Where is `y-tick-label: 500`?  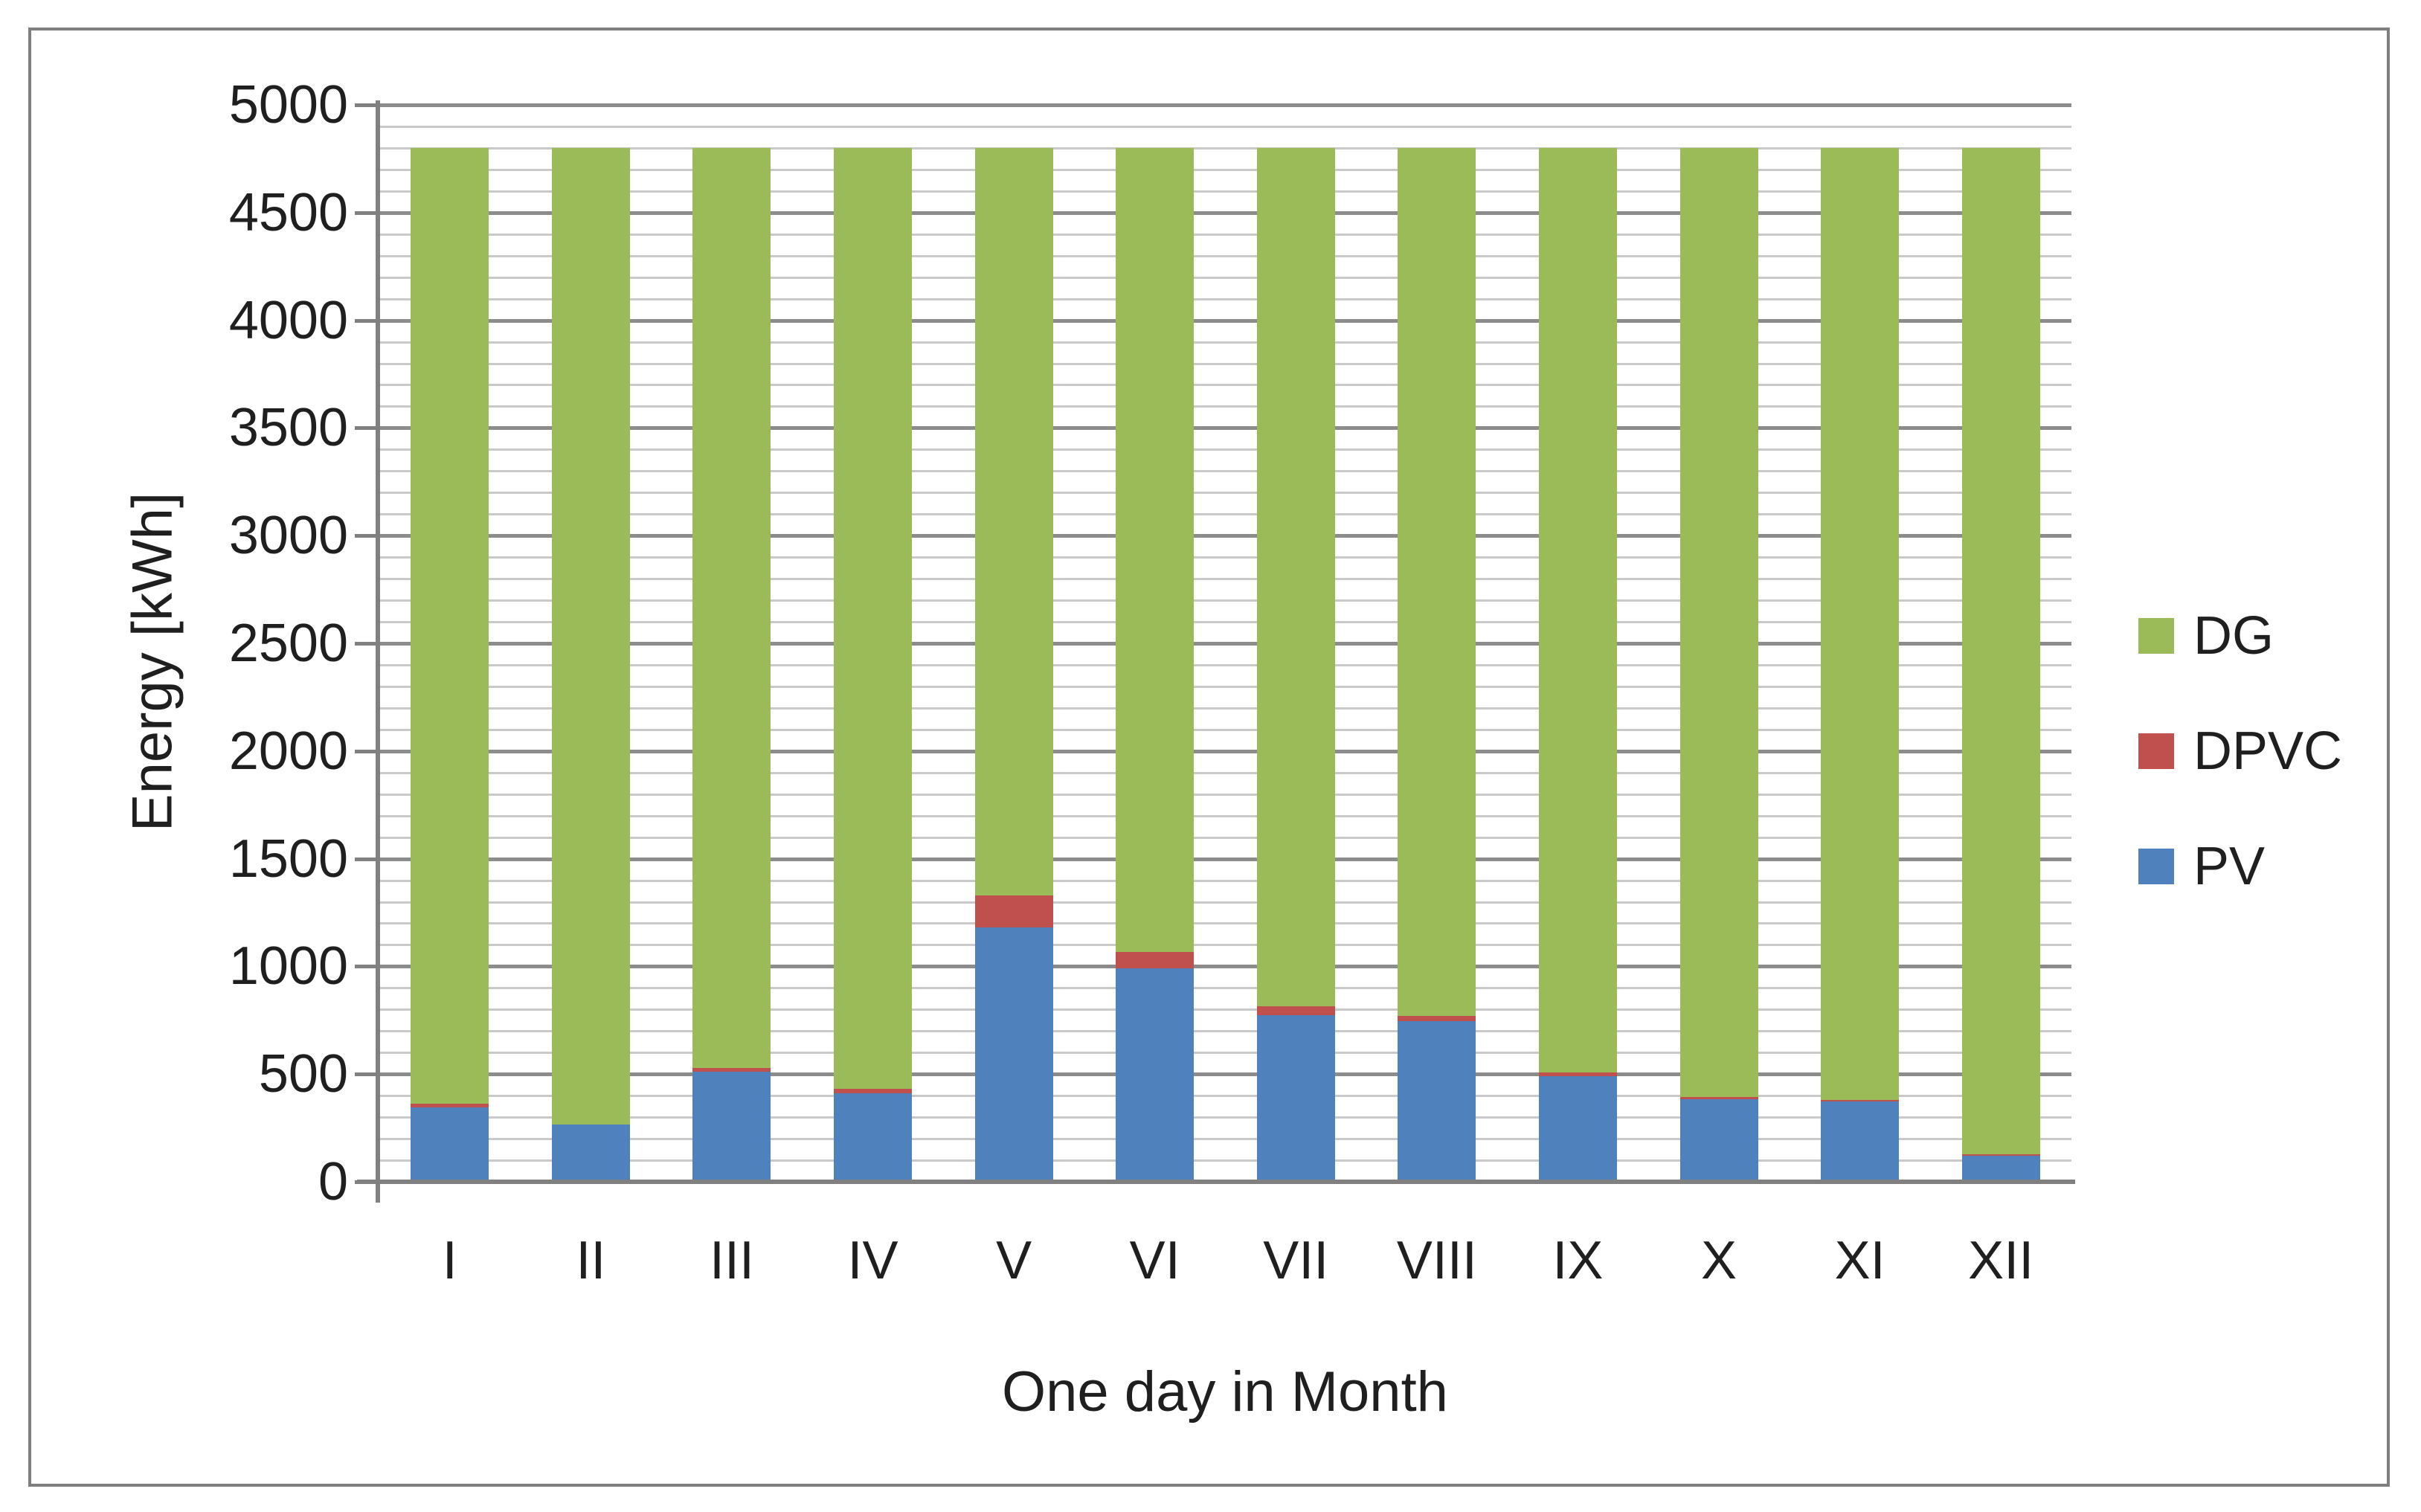
y-tick-label: 500 is located at coordinates (303, 1074).